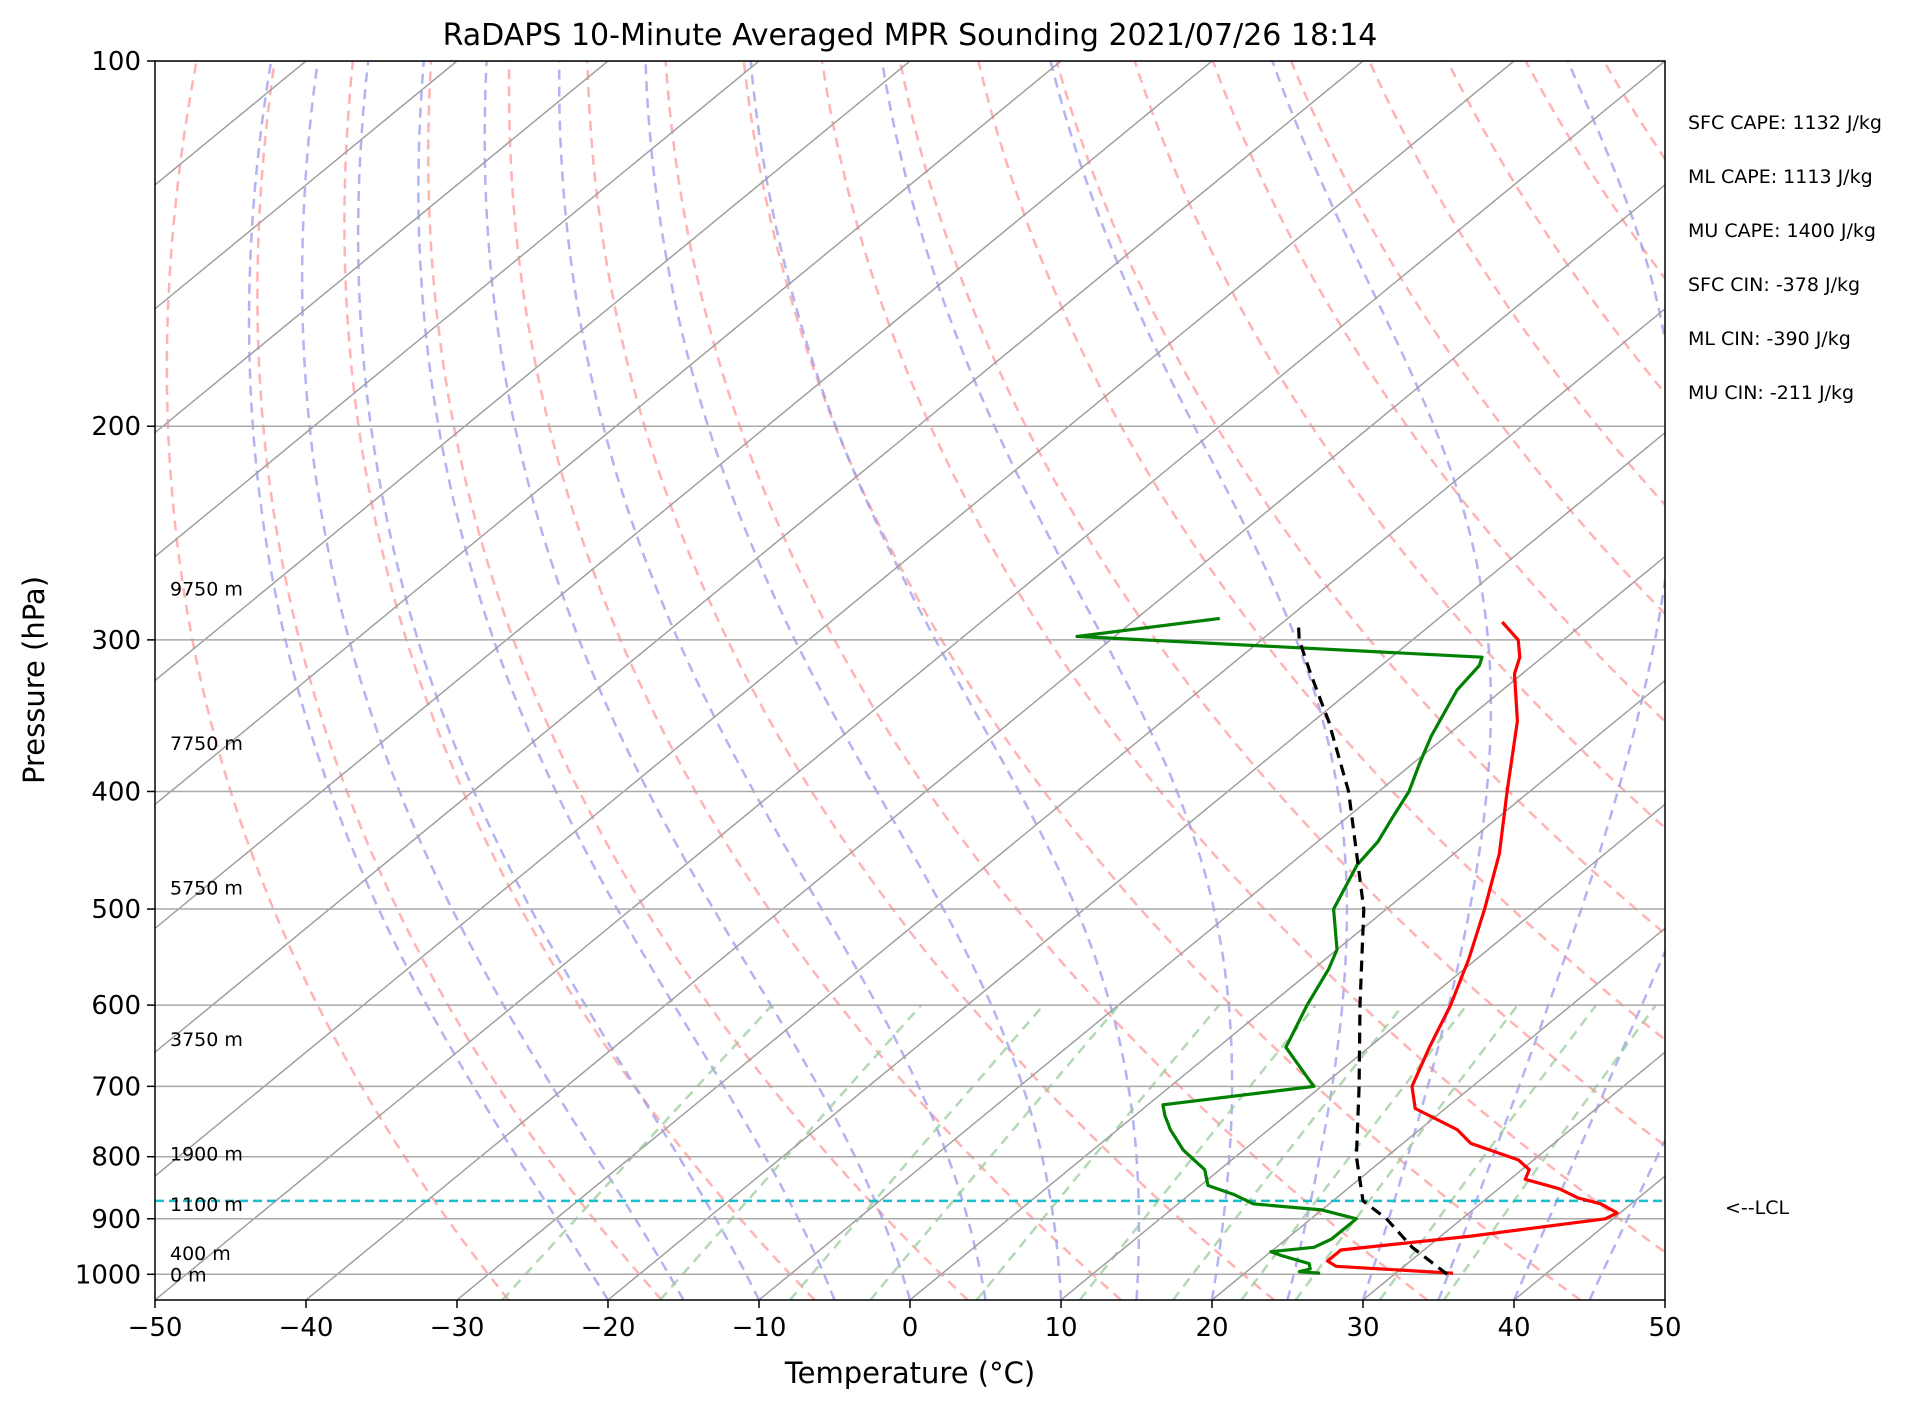 This screenshot has width=1925, height=1406. I want to click on stat-annotation: SFC CIN: -378 J/kg, so click(1774, 285).